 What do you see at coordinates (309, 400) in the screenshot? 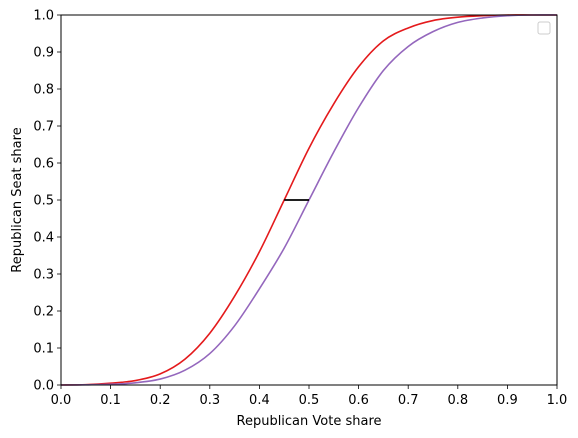
I see `x-tick-label: 0.5` at bounding box center [309, 400].